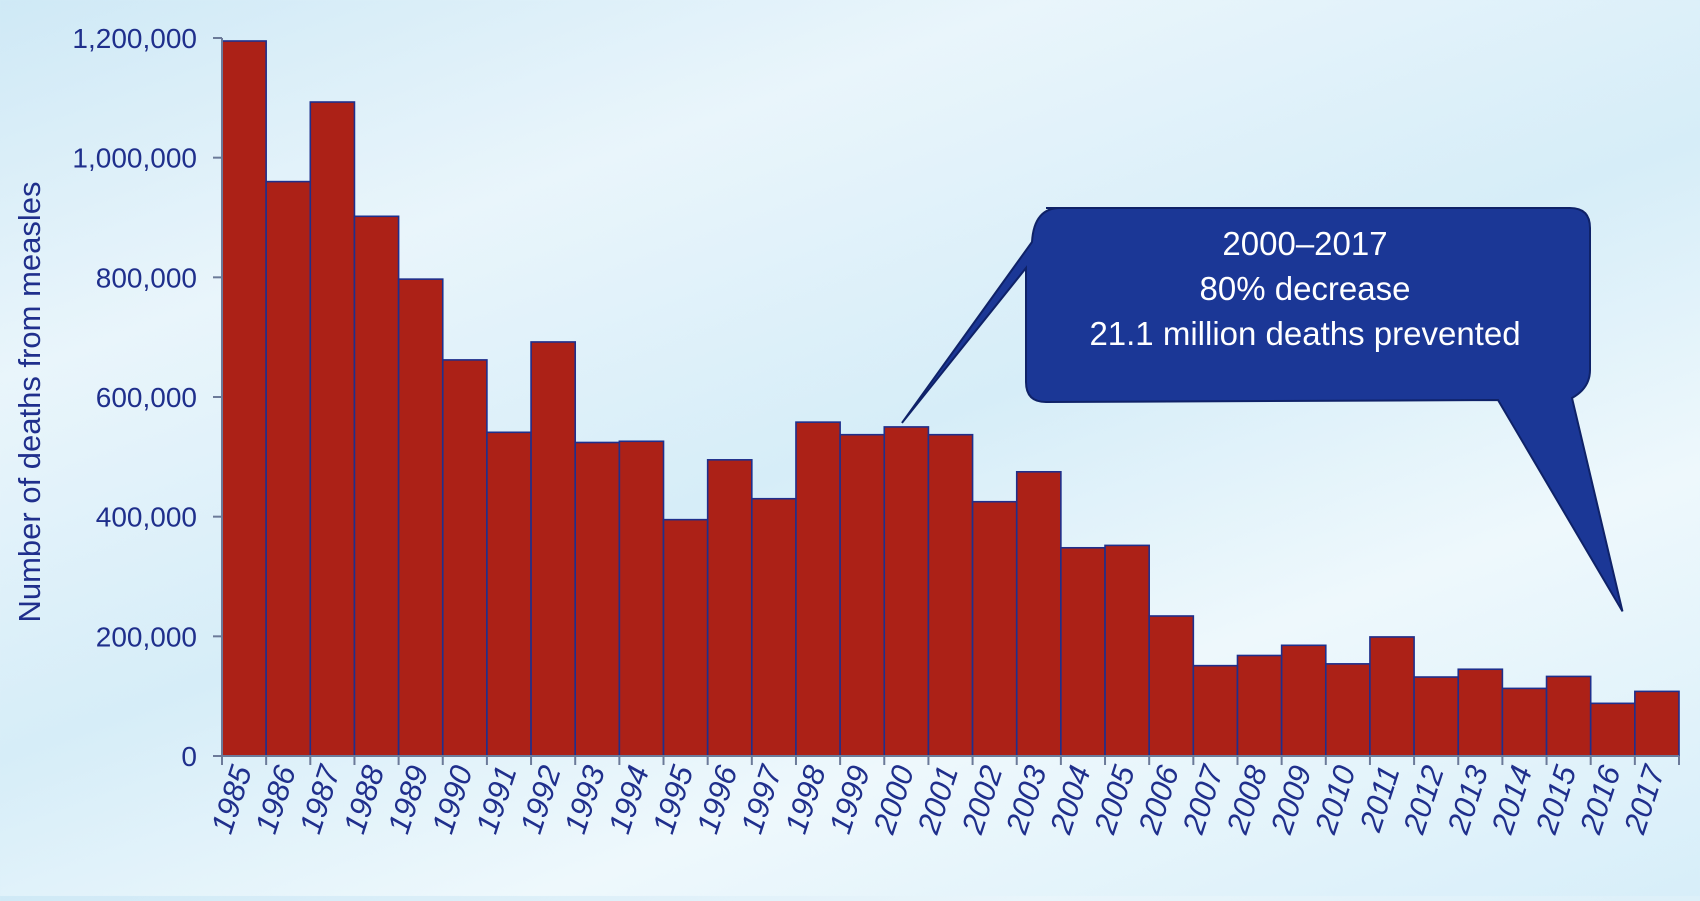 Image resolution: width=1700 pixels, height=901 pixels. I want to click on bar-1989, so click(420, 517).